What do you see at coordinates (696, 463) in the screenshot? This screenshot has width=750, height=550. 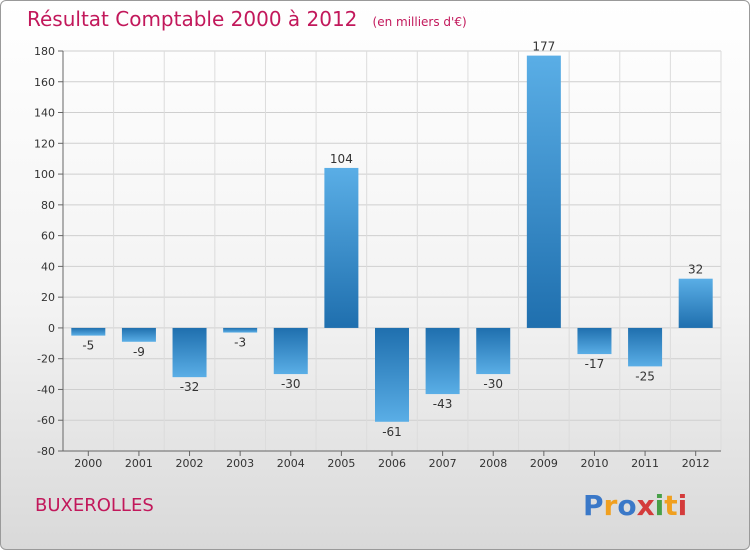 I see `x-tick-label: 2012` at bounding box center [696, 463].